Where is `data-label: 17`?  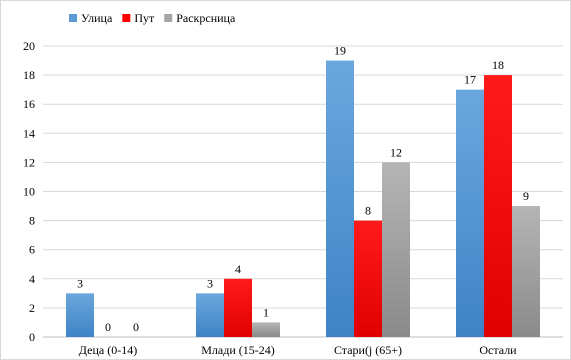 data-label: 17 is located at coordinates (470, 80).